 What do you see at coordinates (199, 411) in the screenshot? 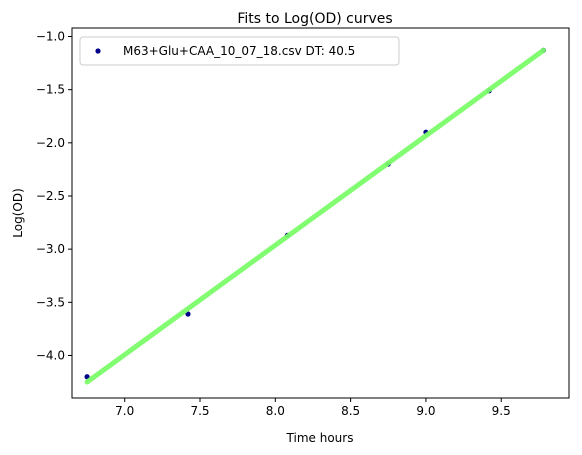
I see `x-tick-label: 7.5` at bounding box center [199, 411].